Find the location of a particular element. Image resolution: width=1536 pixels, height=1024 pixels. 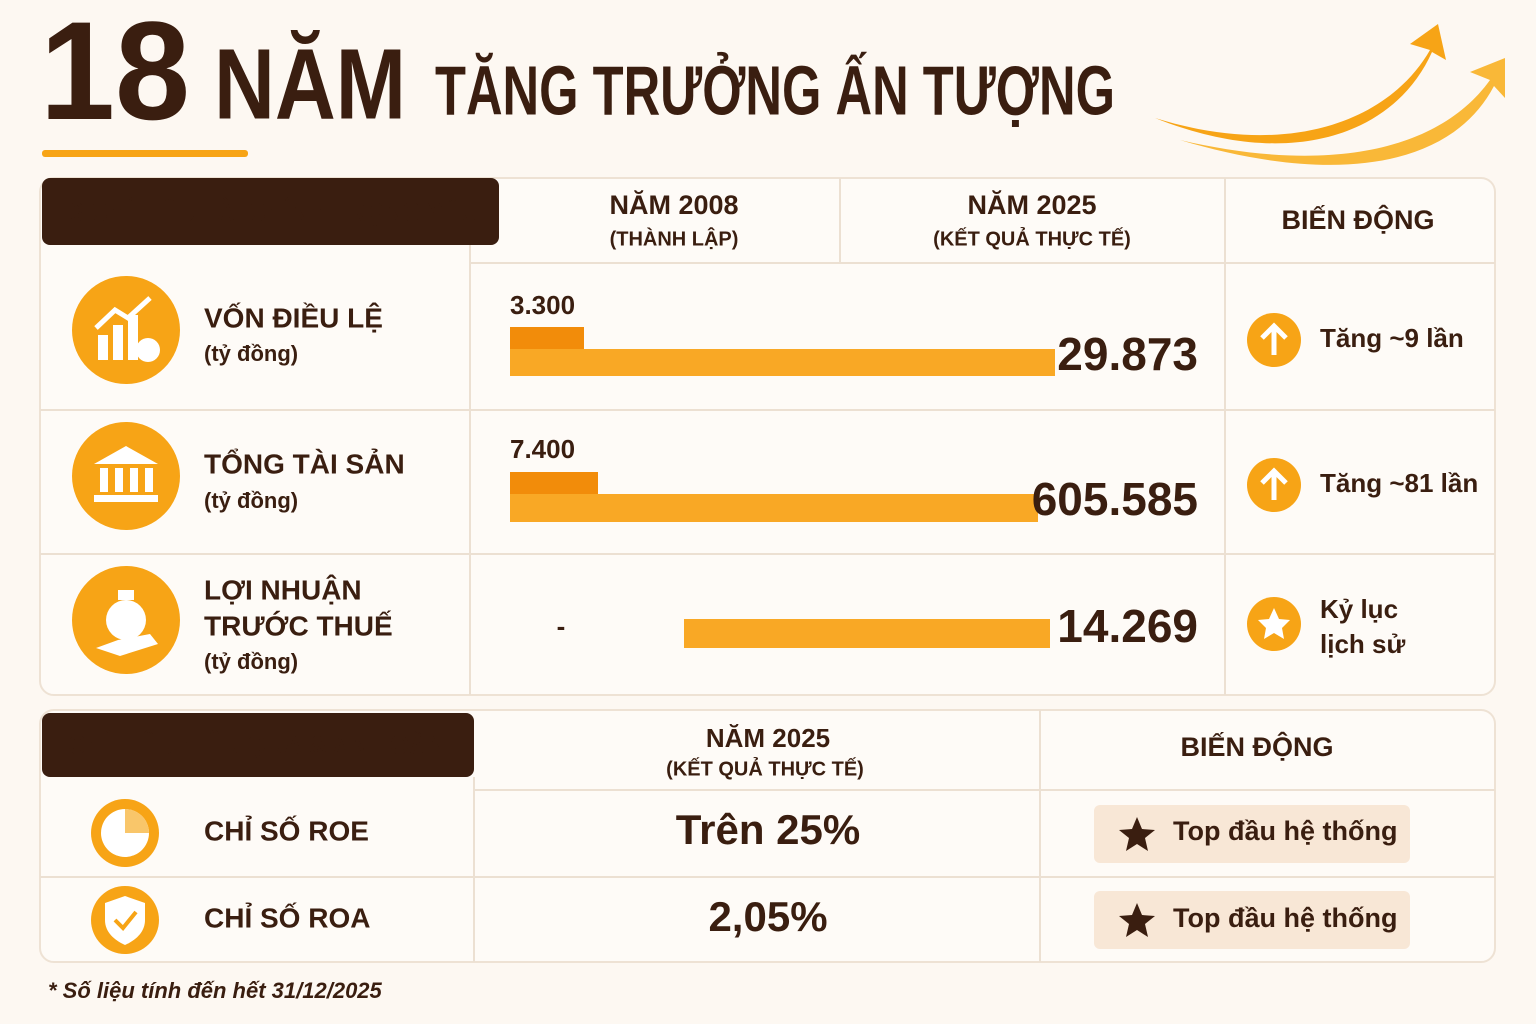

column-title: NĂM 2008 is located at coordinates (673, 204).